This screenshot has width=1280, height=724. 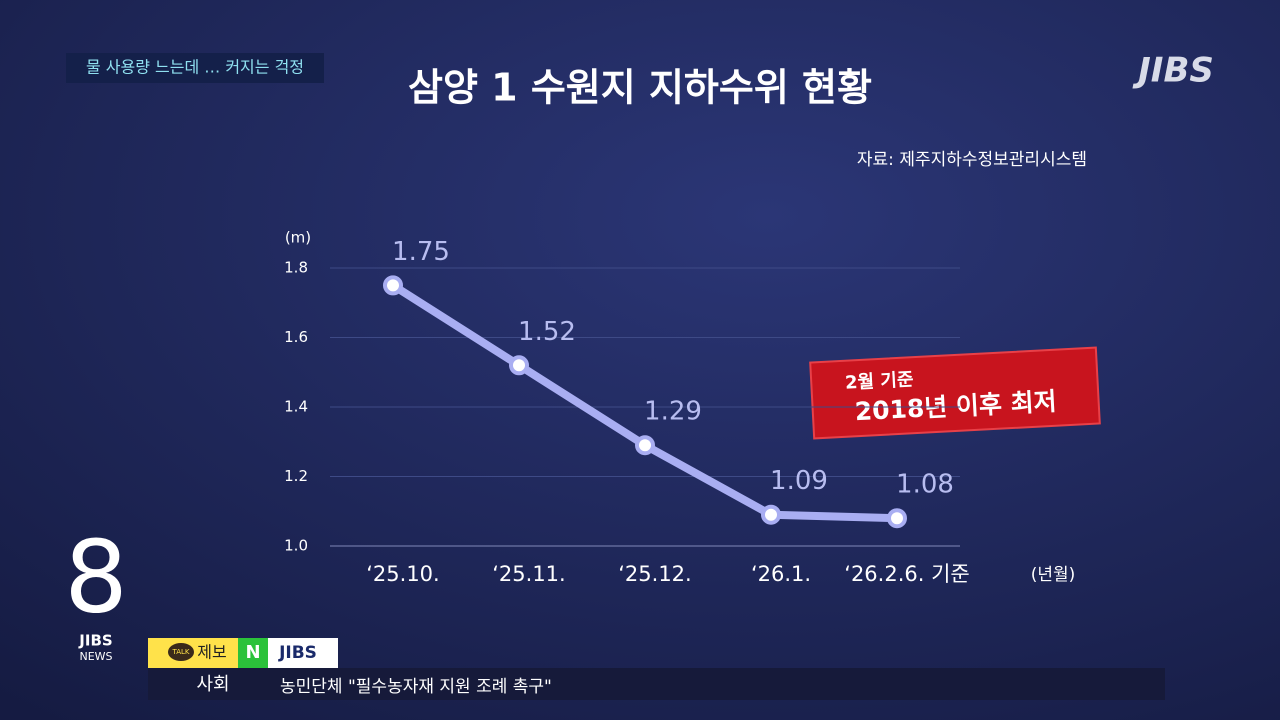 What do you see at coordinates (416, 687) in the screenshot?
I see `ticker-headline: 농민단체 "필수농자재 지원 조례 촉구"` at bounding box center [416, 687].